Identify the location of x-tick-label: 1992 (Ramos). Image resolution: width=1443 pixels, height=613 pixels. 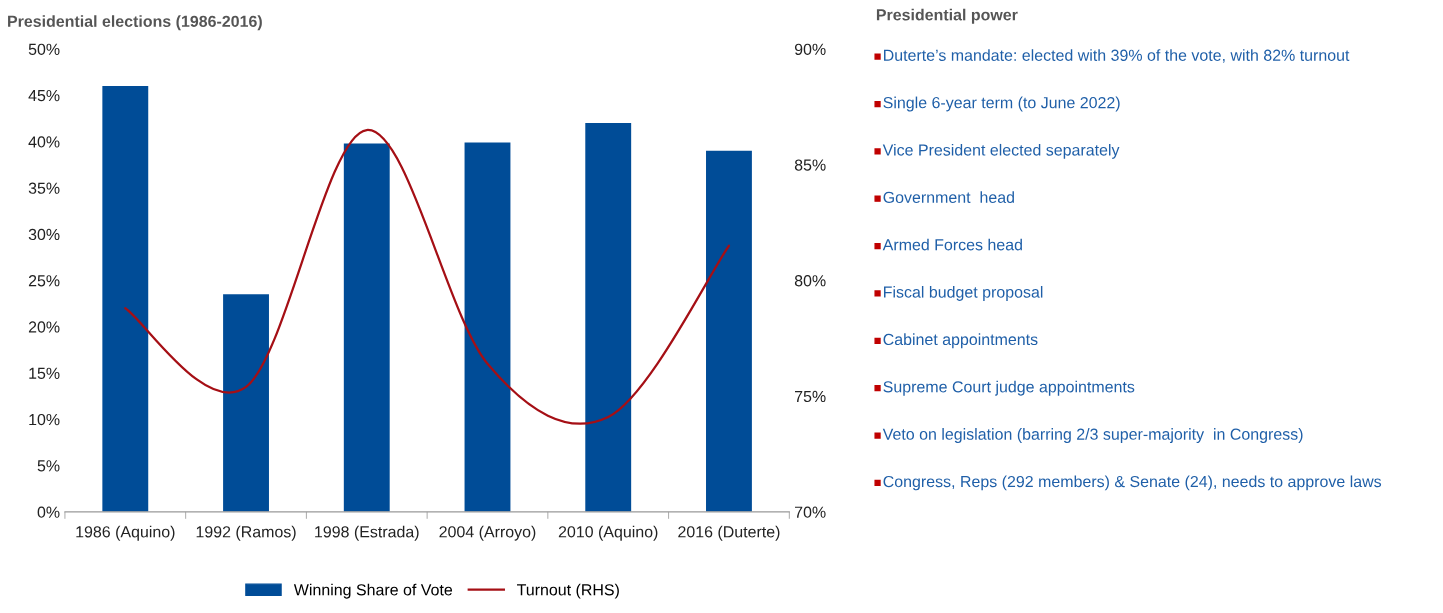
(246, 533).